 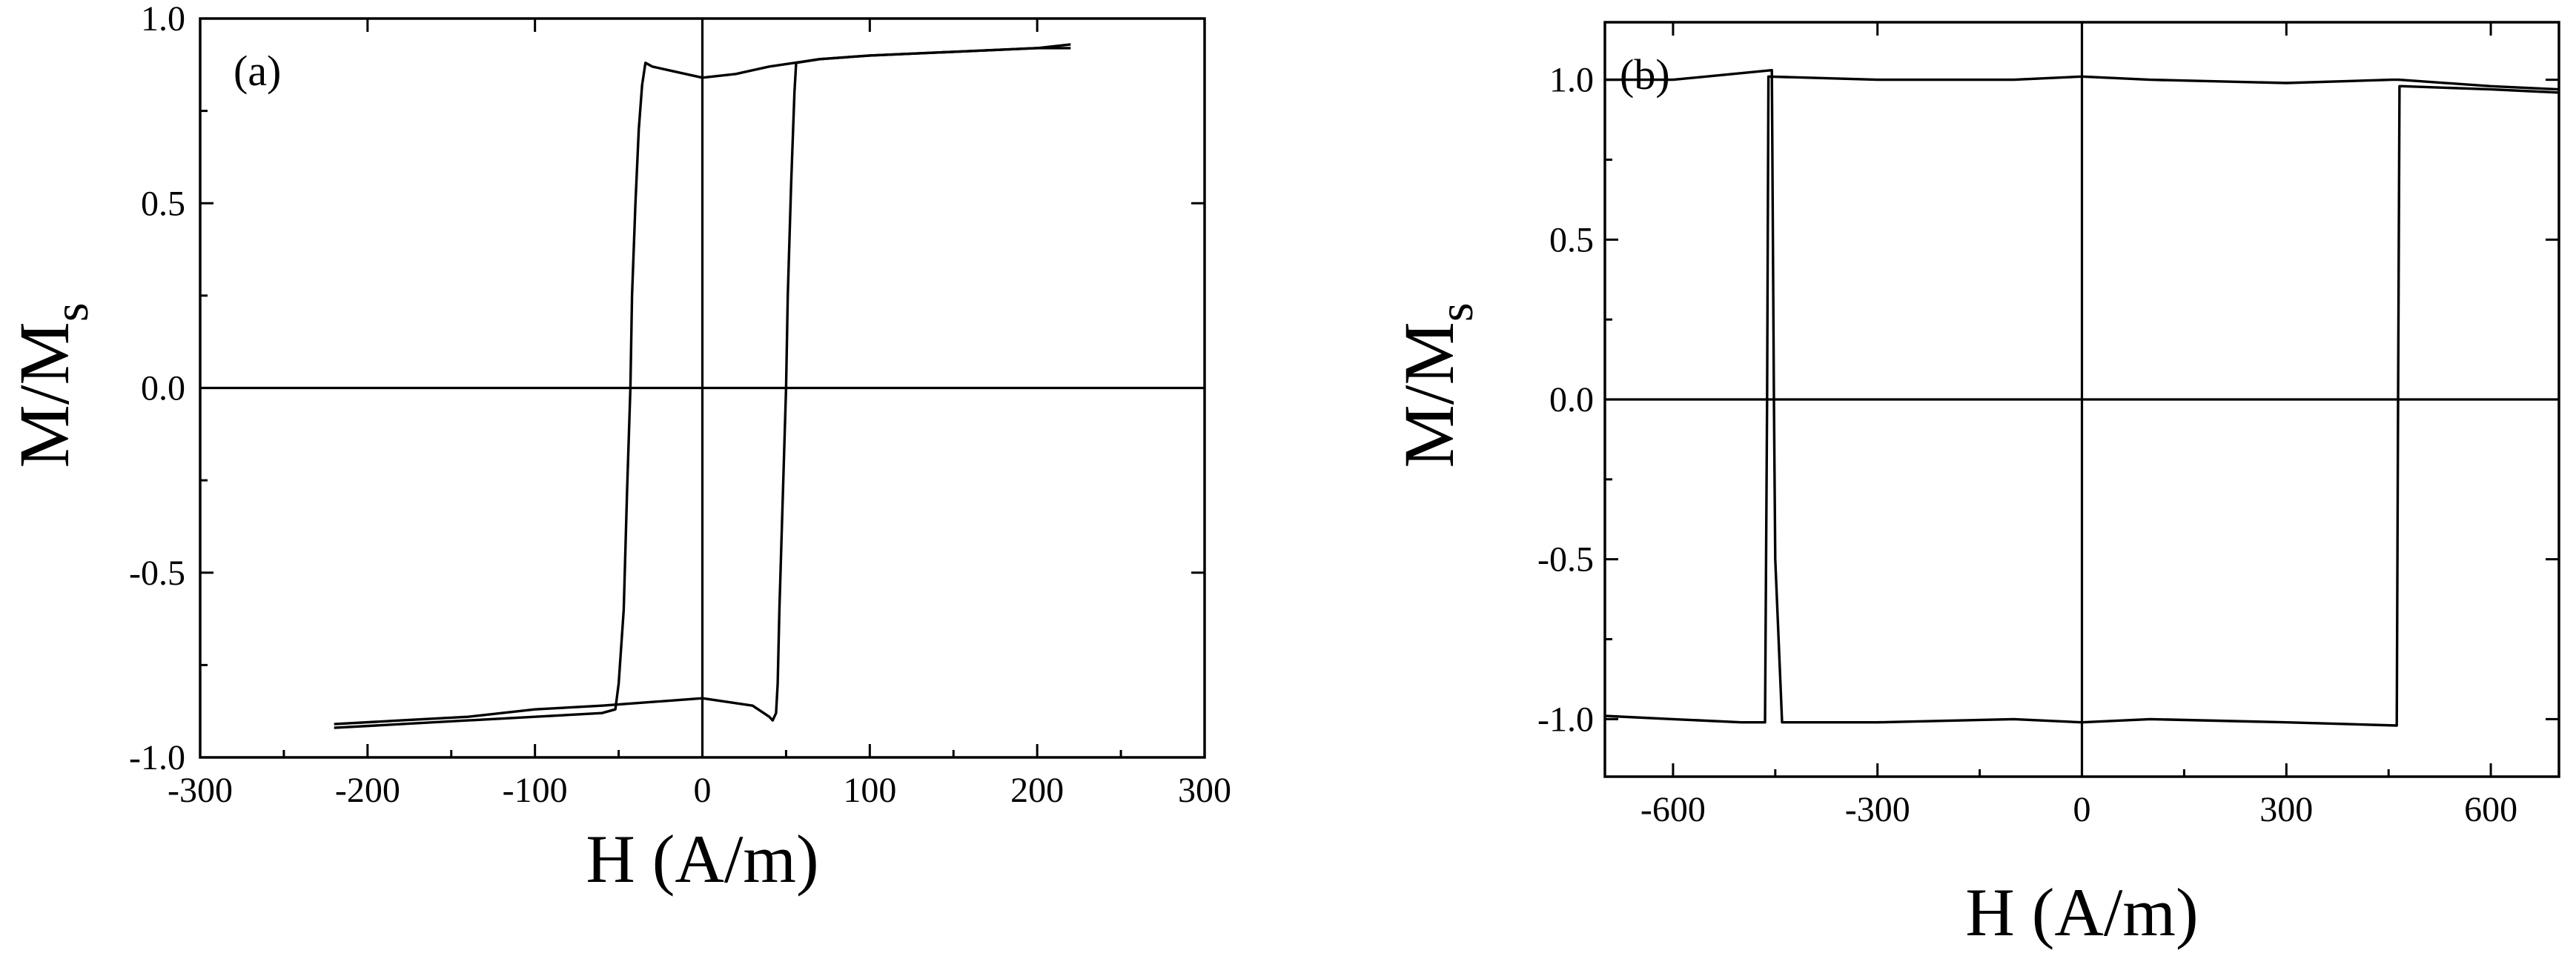 What do you see at coordinates (367, 790) in the screenshot?
I see `x-tick-label: -200` at bounding box center [367, 790].